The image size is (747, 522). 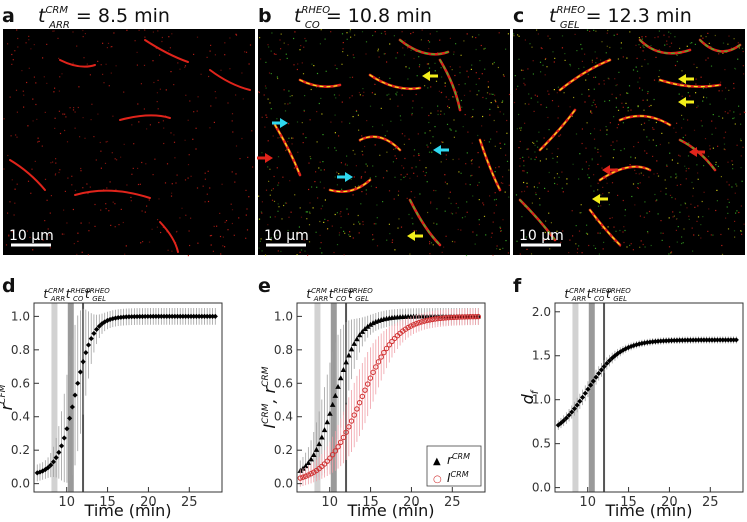 I want to click on marker-label-gel-d: tRHEO GEL, so click(x=97, y=295).